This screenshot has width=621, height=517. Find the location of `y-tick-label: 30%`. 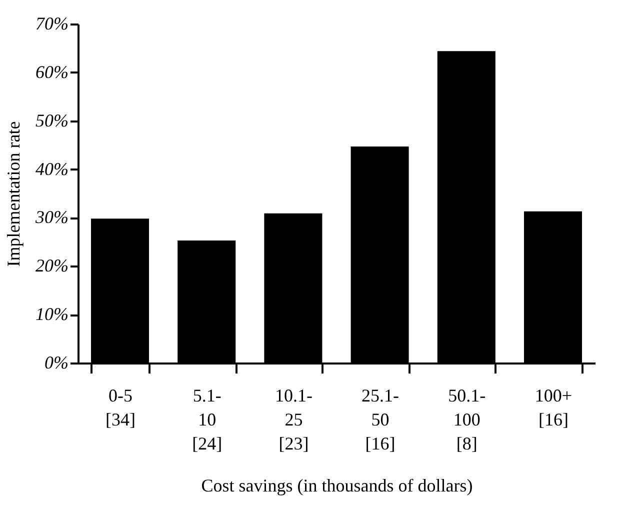

y-tick-label: 30% is located at coordinates (51, 217).